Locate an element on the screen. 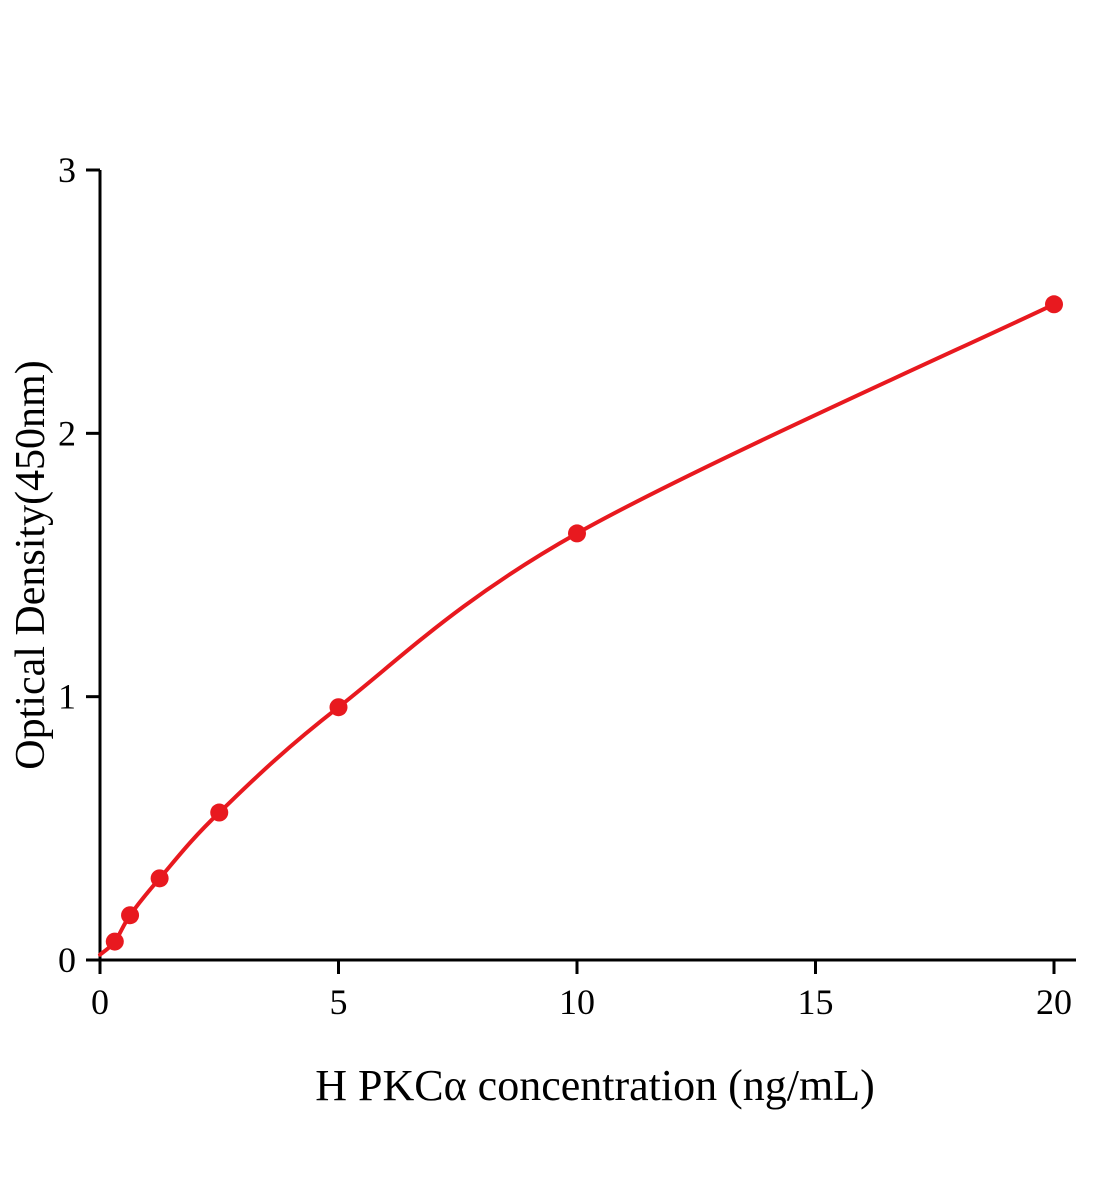 The height and width of the screenshot is (1200, 1104). y-tick-label: 1 is located at coordinates (67, 697).